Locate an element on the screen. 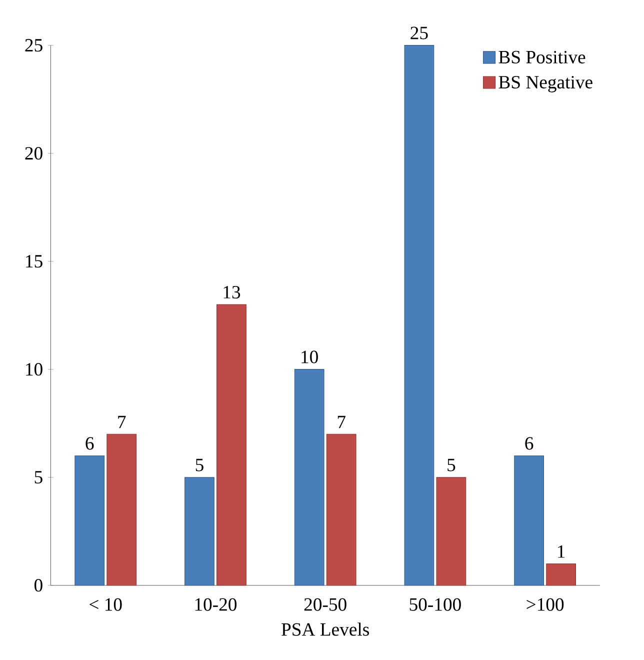 This screenshot has width=644, height=660. x-tick-label: 20-50 is located at coordinates (325, 604).